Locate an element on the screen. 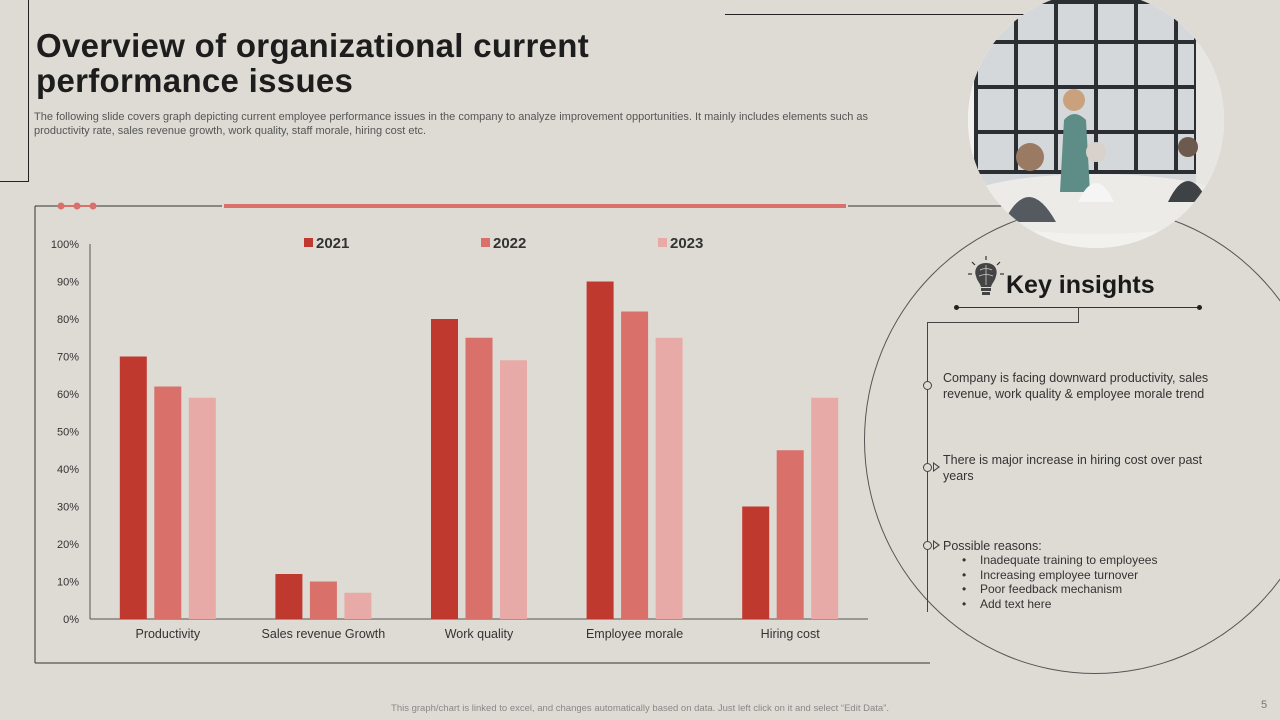  y-tick-label: 100% is located at coordinates (65, 245).